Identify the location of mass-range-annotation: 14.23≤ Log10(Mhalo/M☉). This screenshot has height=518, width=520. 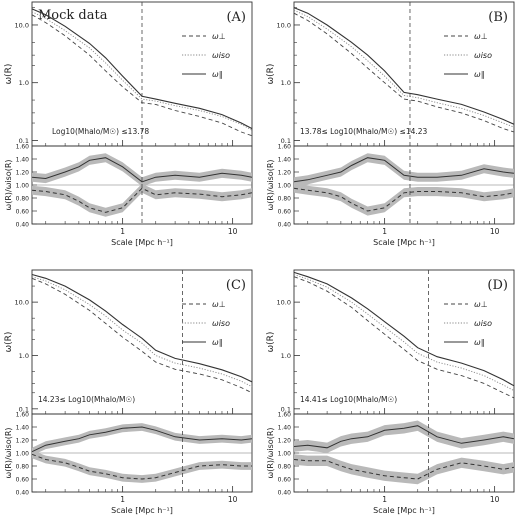
(86, 399).